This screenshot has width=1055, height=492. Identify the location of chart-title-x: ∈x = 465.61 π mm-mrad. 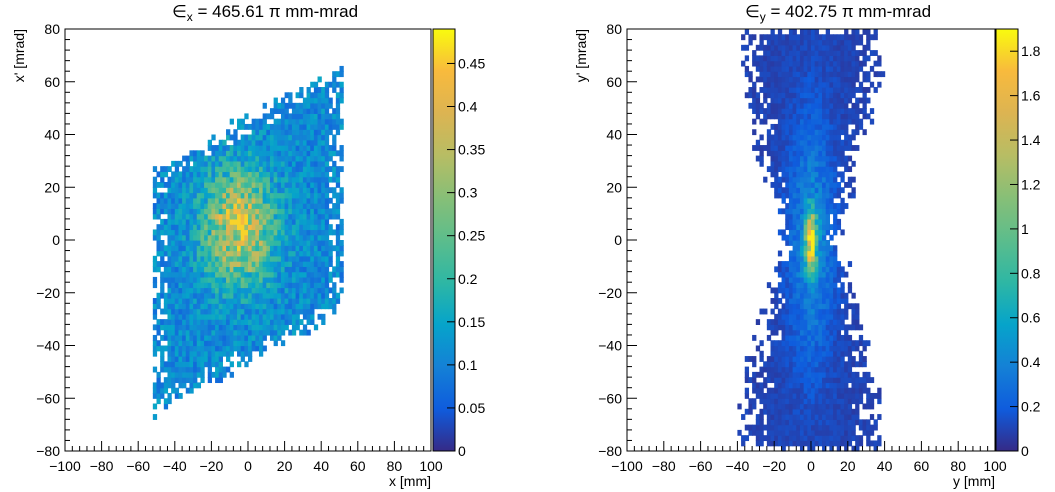
(265, 13).